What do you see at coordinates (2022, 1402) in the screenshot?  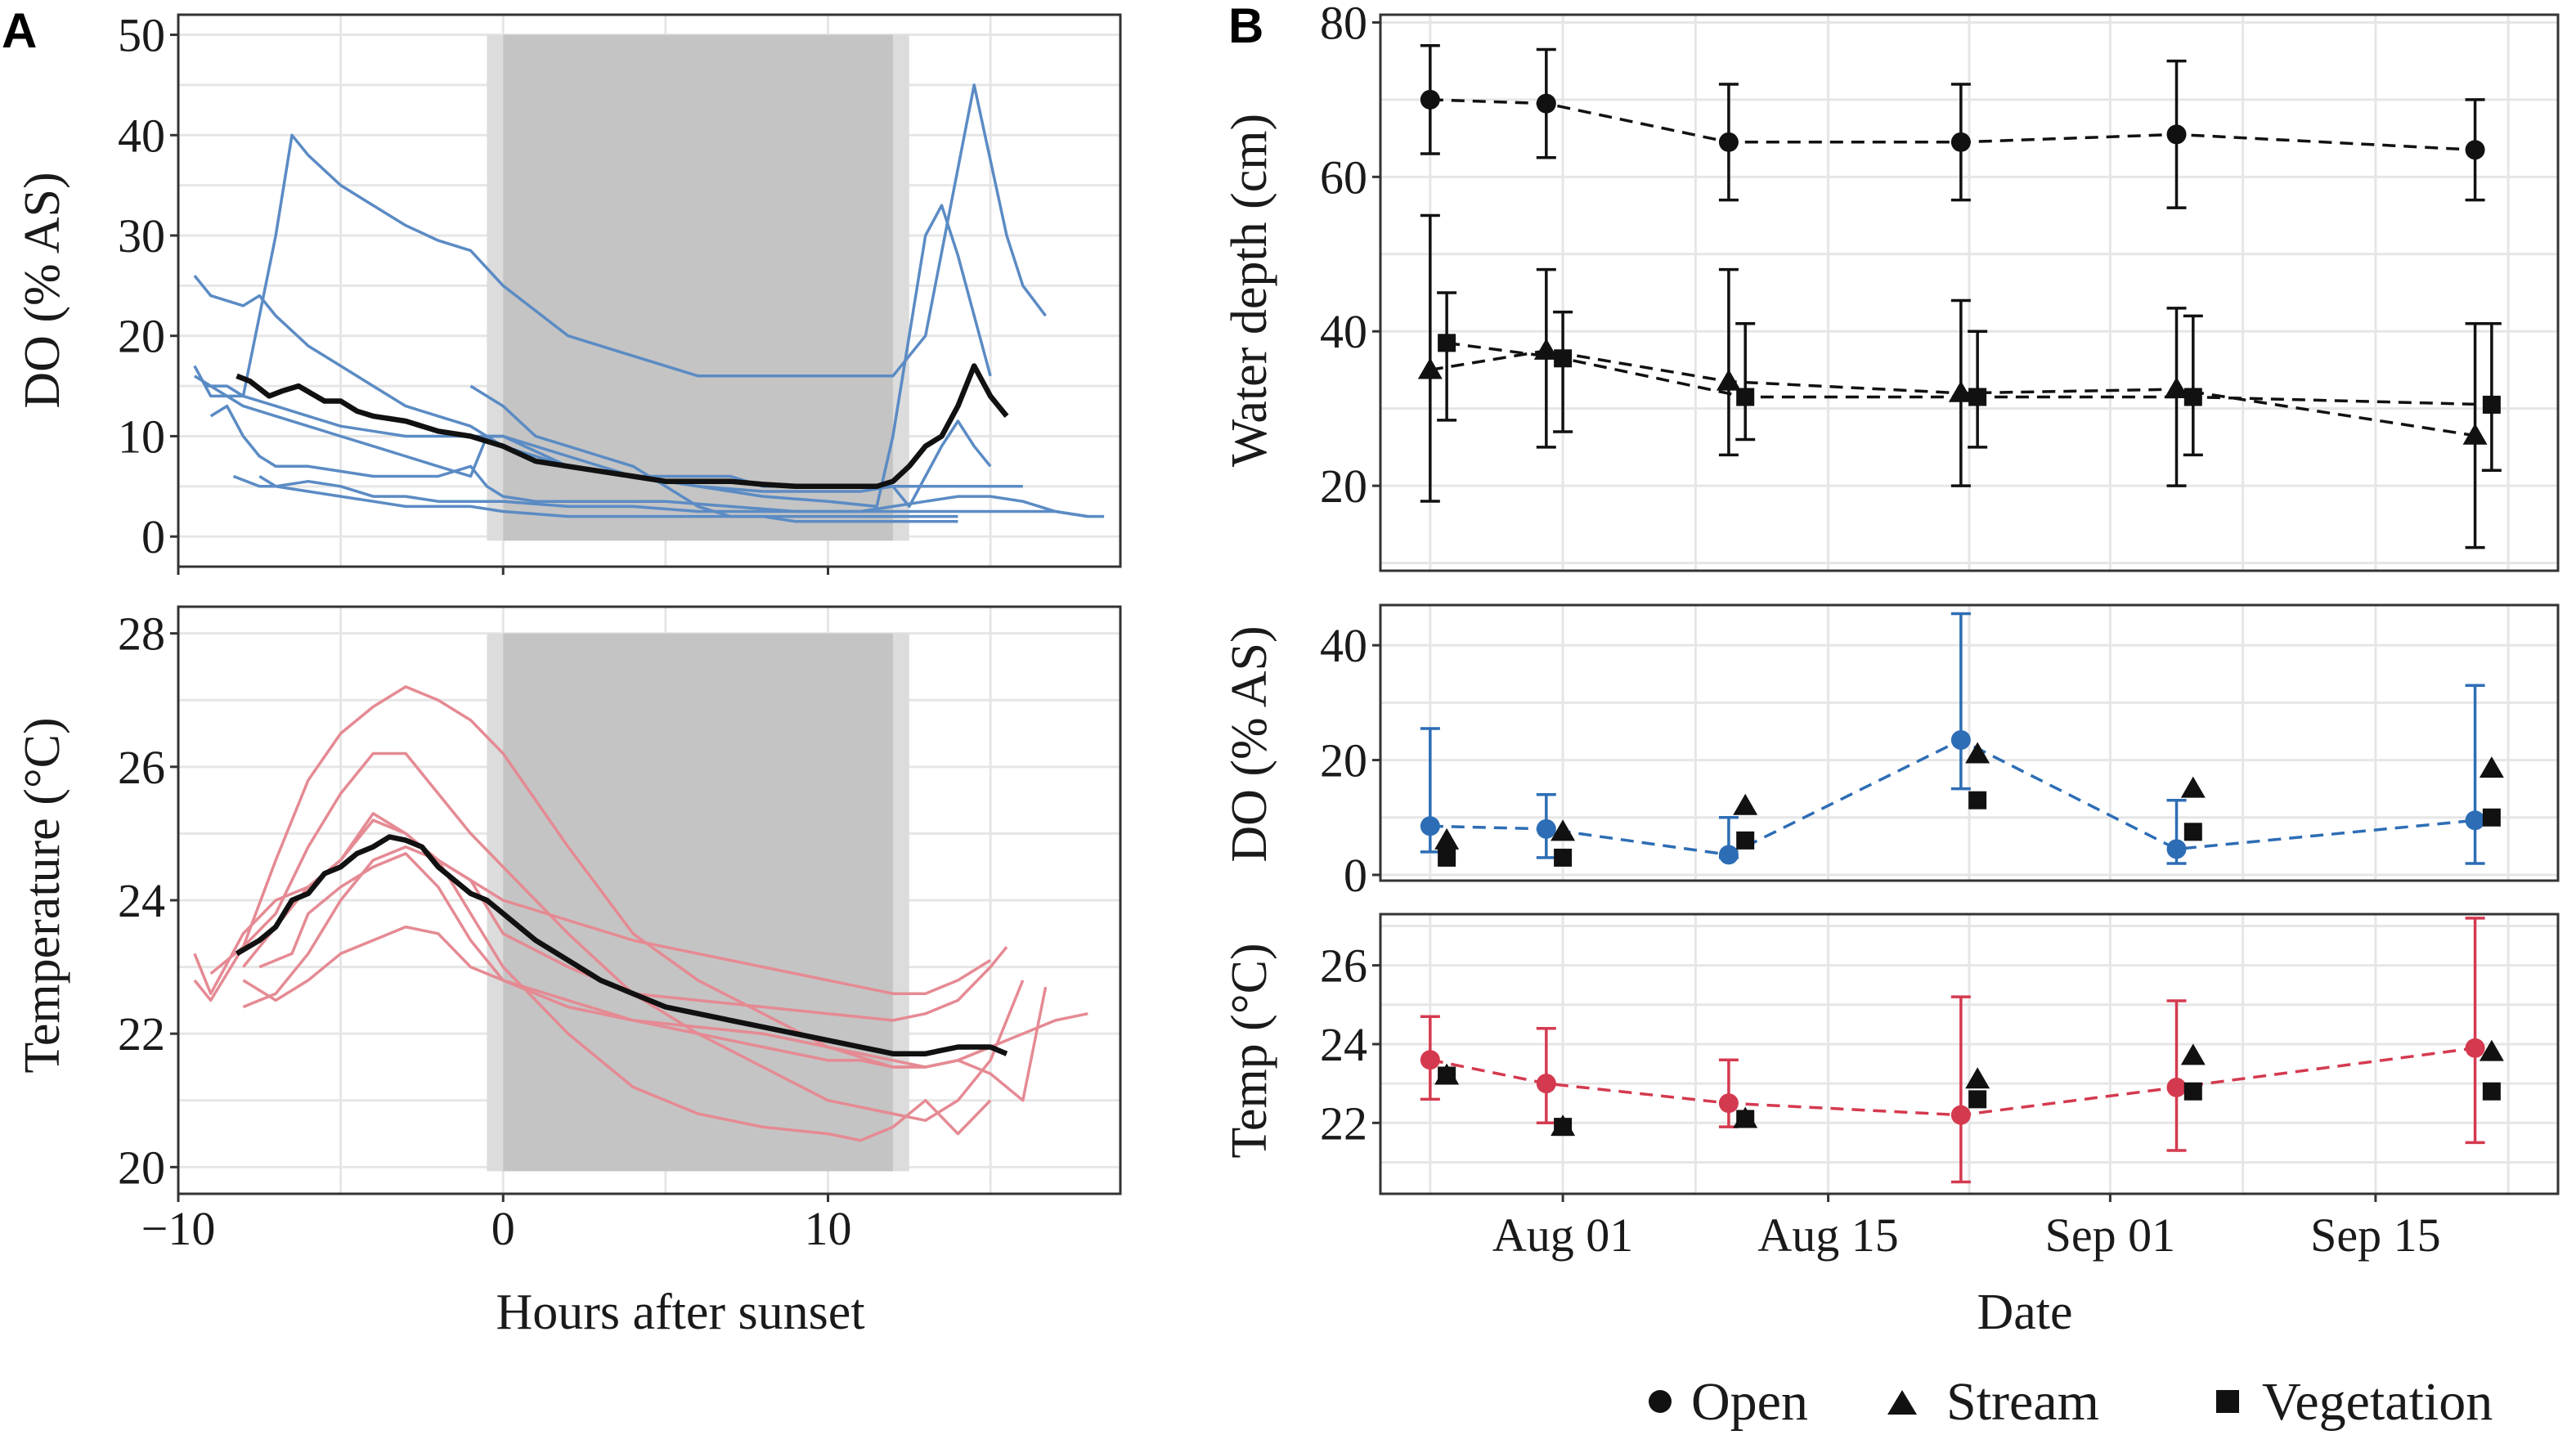 I see `legend-stream-label: Stream` at bounding box center [2022, 1402].